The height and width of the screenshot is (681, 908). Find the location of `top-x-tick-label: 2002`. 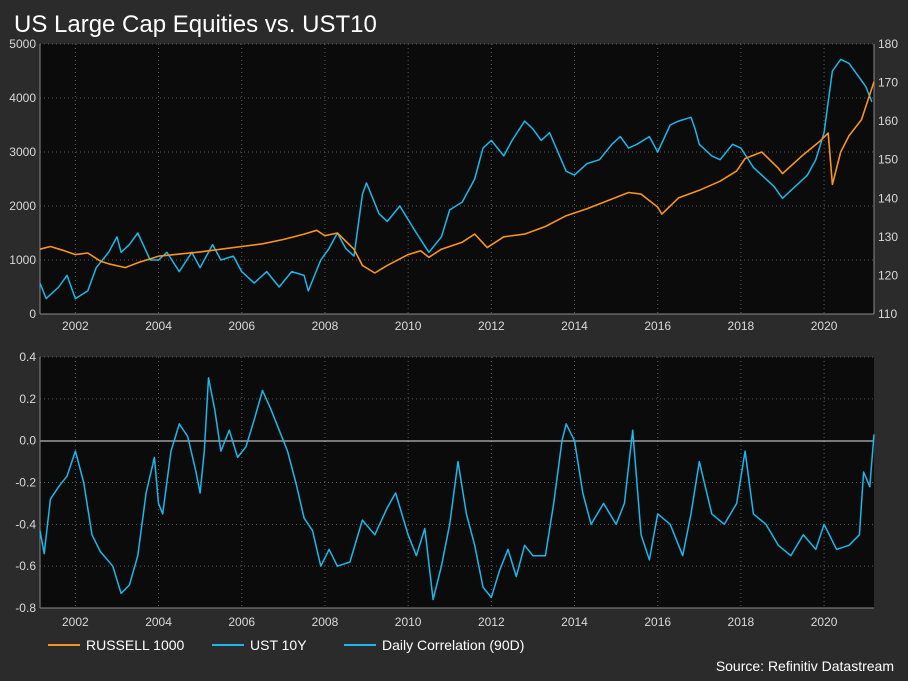

top-x-tick-label: 2002 is located at coordinates (75, 326).